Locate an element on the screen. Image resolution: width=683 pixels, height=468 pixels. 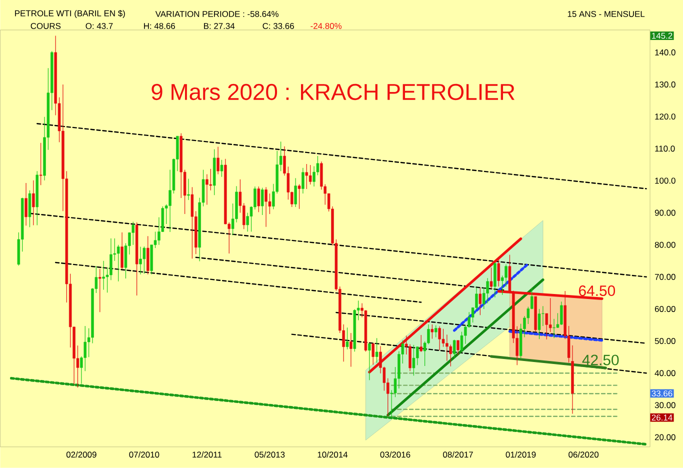
text: -24.80% is located at coordinates (326, 26).